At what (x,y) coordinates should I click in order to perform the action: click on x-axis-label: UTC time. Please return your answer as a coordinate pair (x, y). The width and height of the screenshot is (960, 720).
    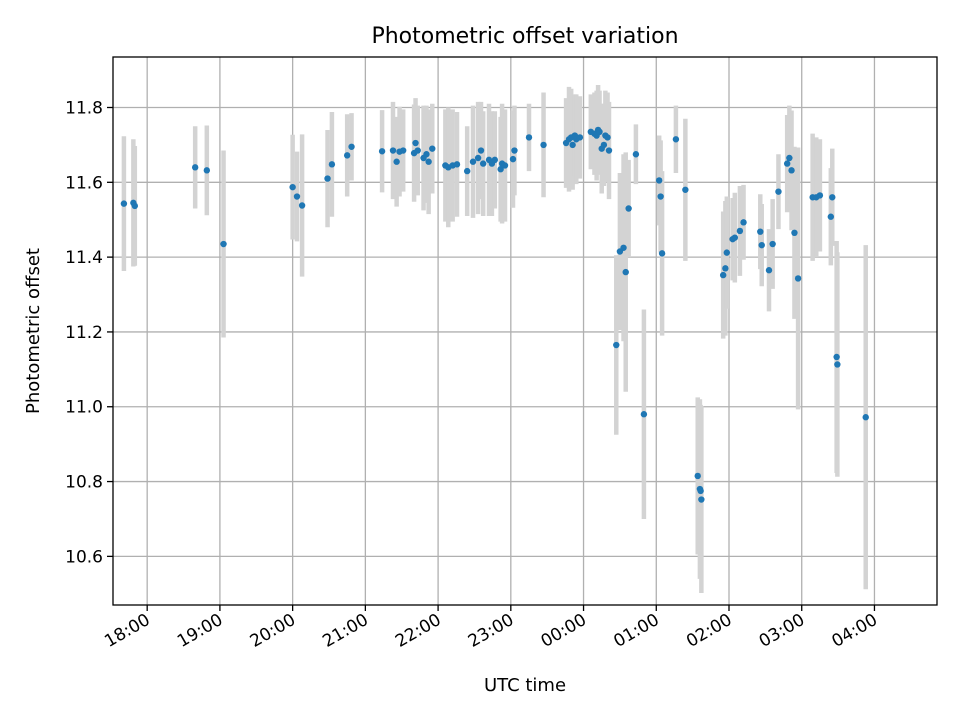
    Looking at the image, I should click on (525, 685).